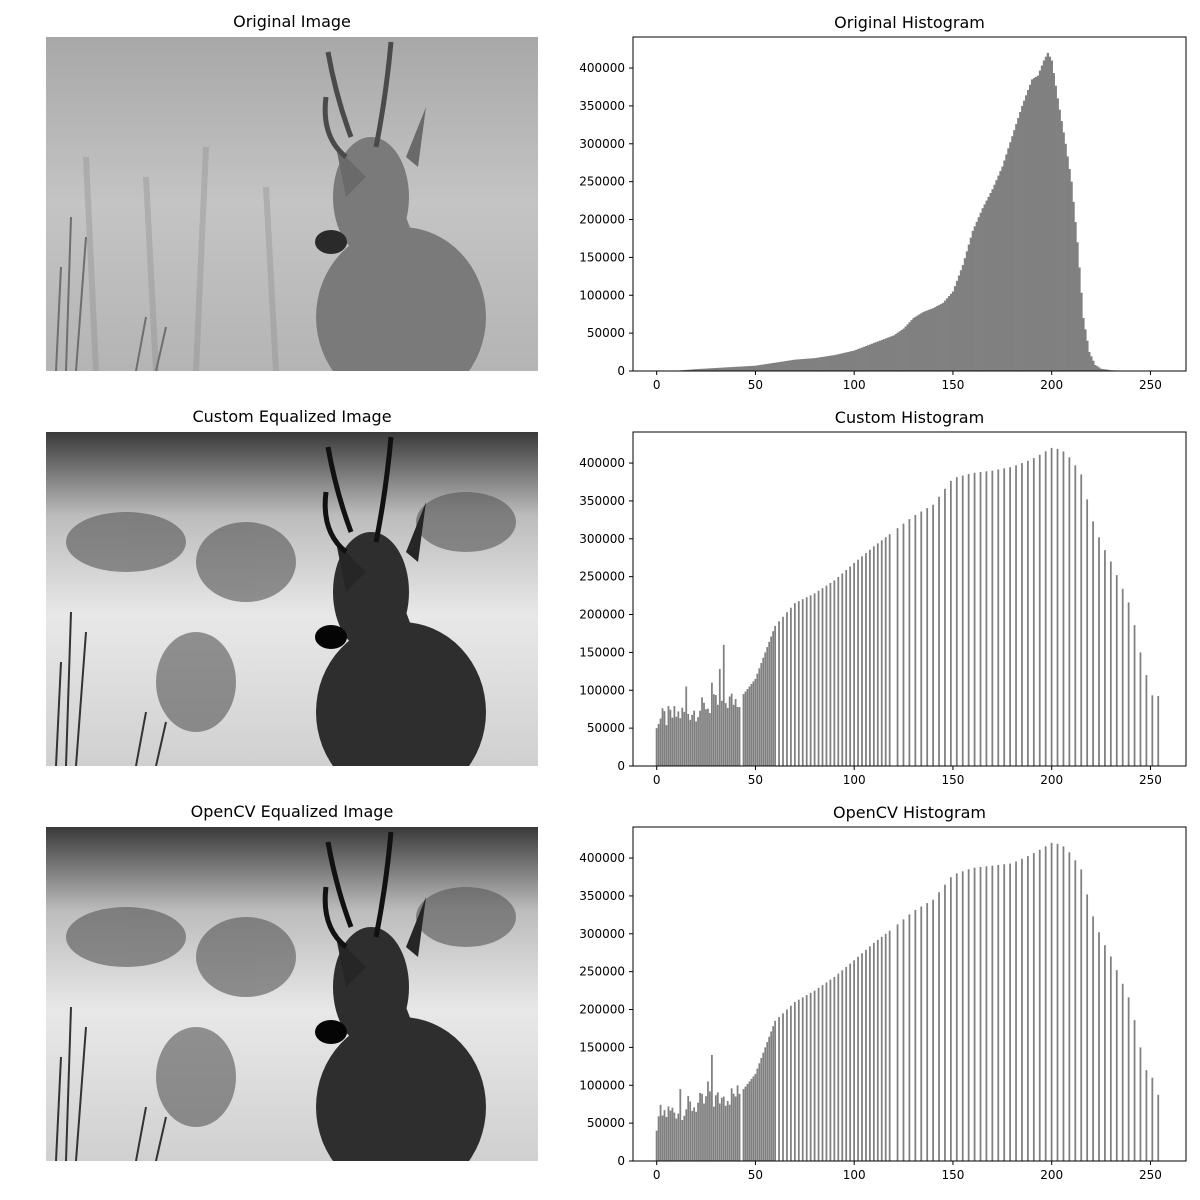  Describe the element at coordinates (292, 811) in the screenshot. I see `opencv-image-title: OpenCV Equalized Image` at that location.